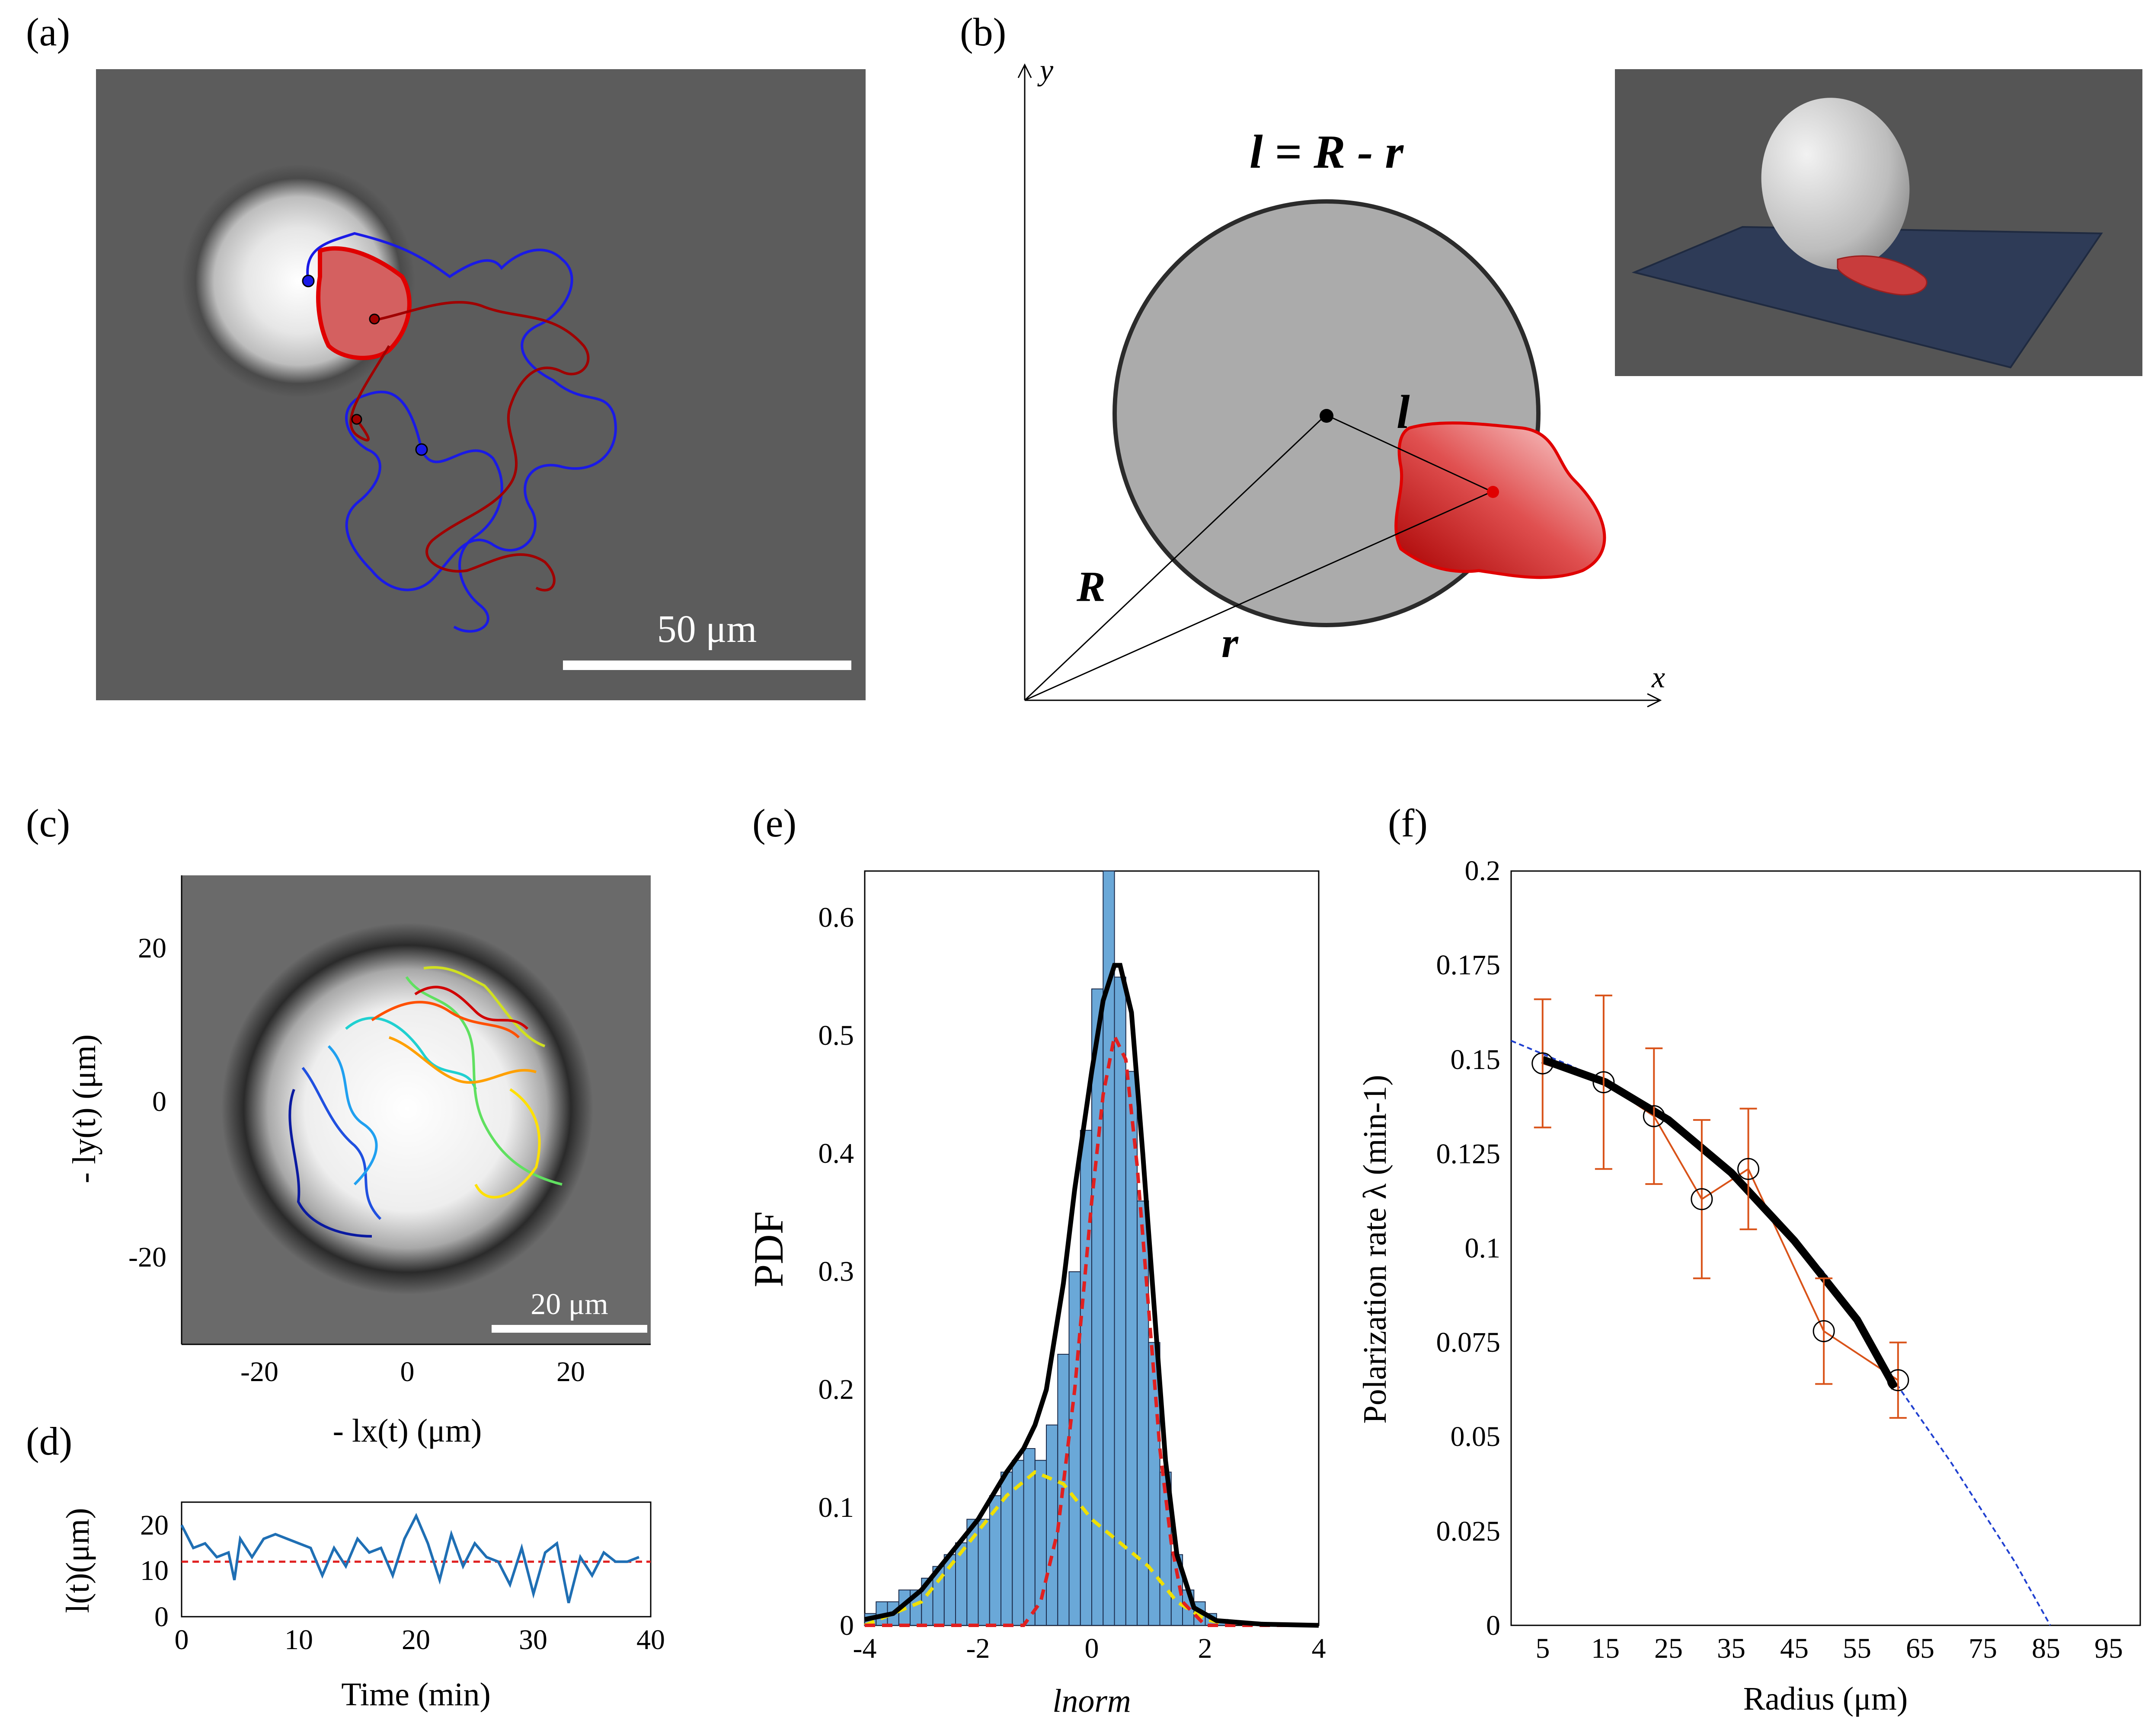  Describe the element at coordinates (1883, 275) in the screenshot. I see `render-3d-cell` at that location.